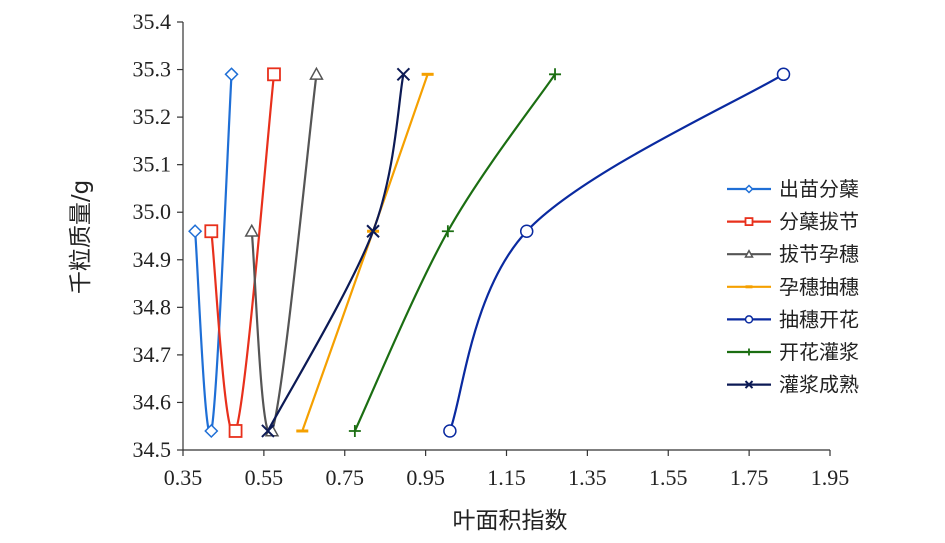 The width and height of the screenshot is (945, 543). Describe the element at coordinates (152, 449) in the screenshot. I see `y-tick-label: 34.5` at that location.